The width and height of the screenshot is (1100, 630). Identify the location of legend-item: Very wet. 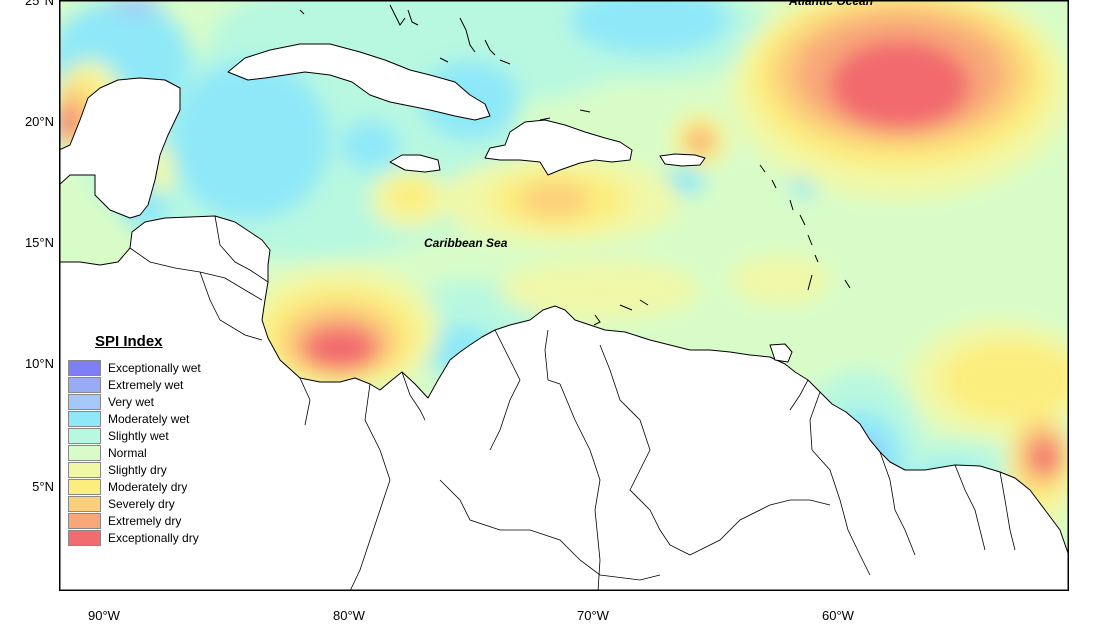
(143, 401).